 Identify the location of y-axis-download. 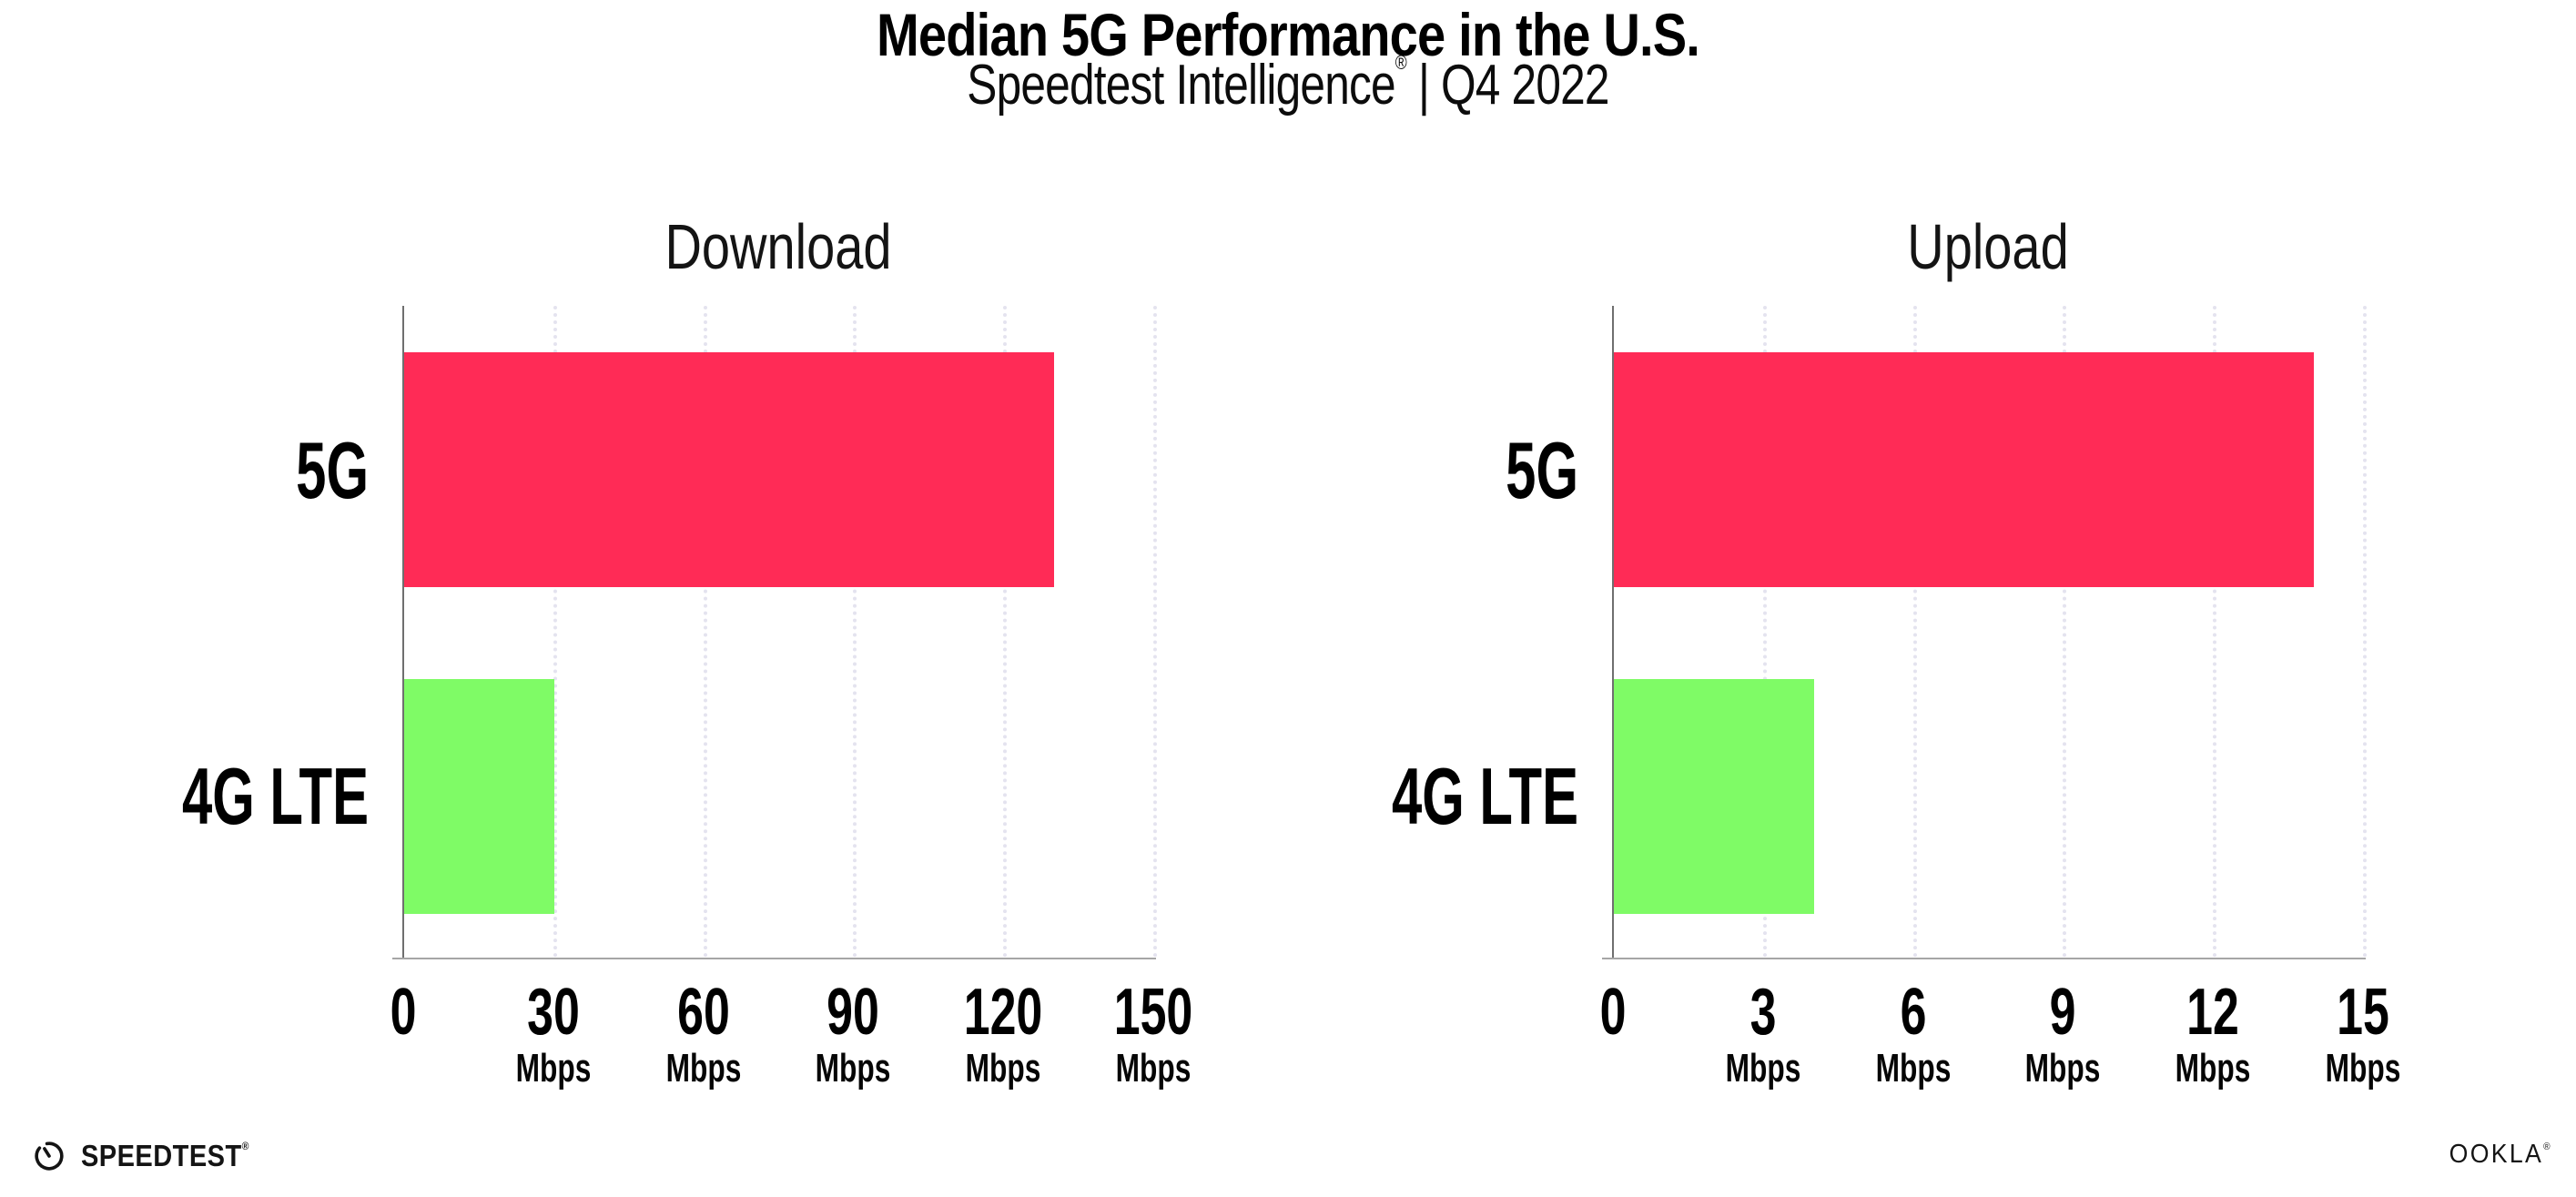
(403, 632).